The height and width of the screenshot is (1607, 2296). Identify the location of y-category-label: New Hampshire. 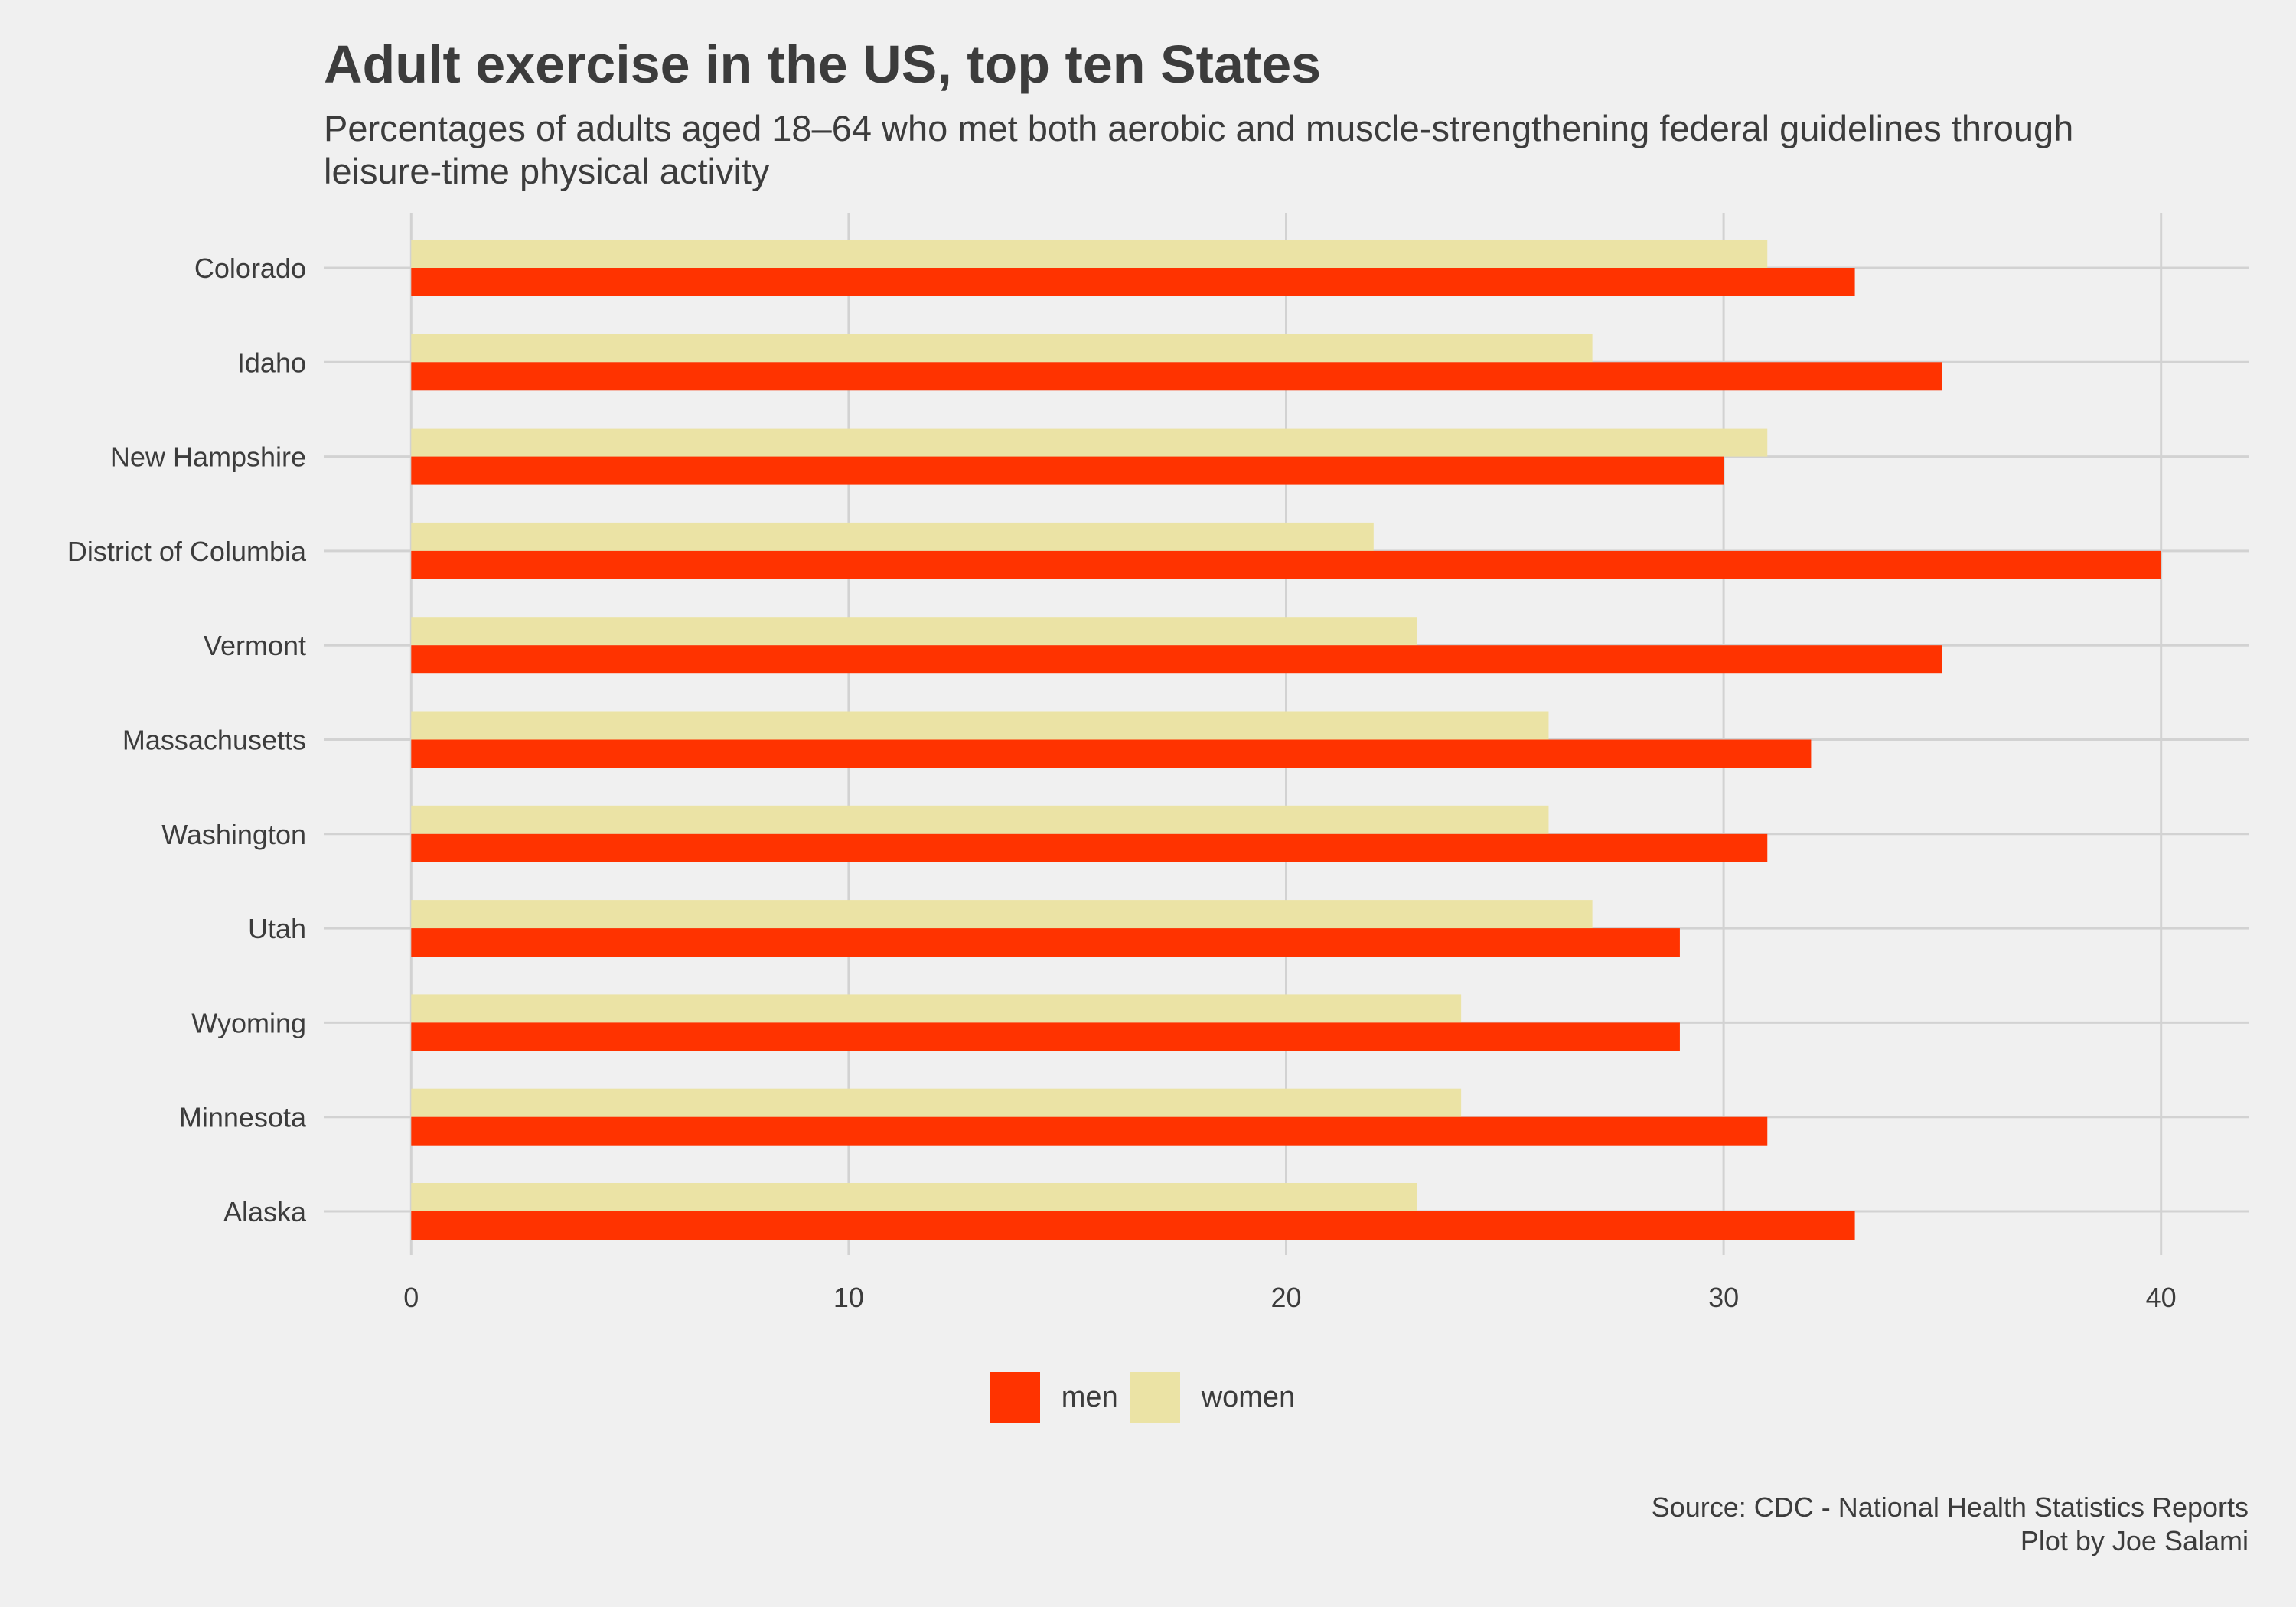
(208, 457).